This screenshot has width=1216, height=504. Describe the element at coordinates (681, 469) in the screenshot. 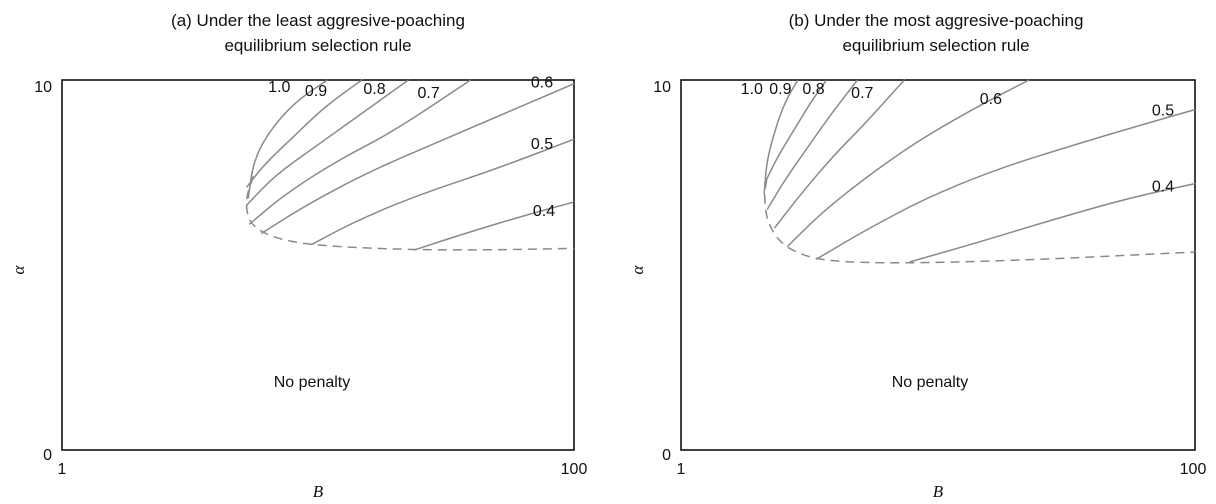

I see `panel-b-x-tick-left: 1` at that location.